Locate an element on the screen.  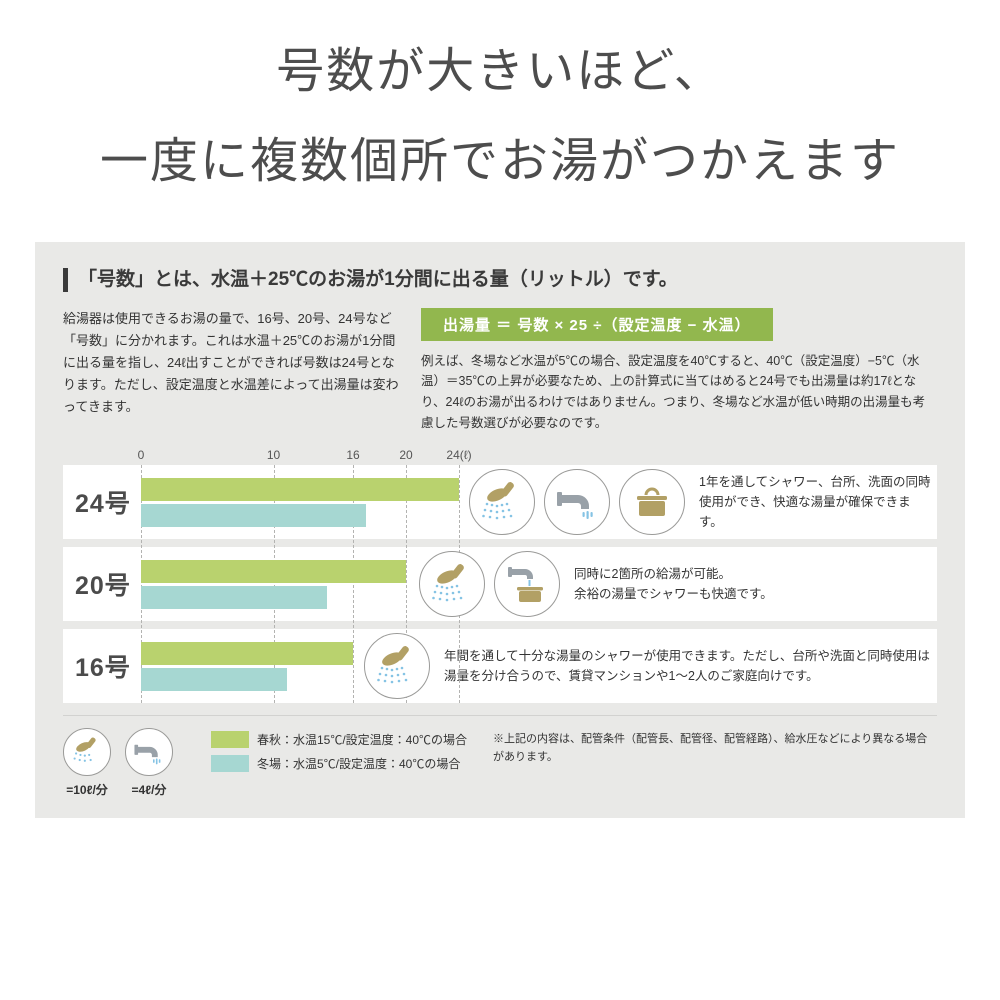
legend-row-spring: 春秋：水温15℃/設定温度：40℃の場合 is located at coordinates (339, 740).